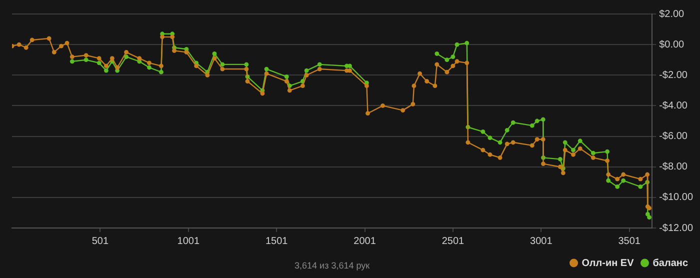 Image resolution: width=700 pixels, height=278 pixels. Describe the element at coordinates (332, 265) in the screenshot. I see `text: 3,614 из 3,614 рук` at that location.